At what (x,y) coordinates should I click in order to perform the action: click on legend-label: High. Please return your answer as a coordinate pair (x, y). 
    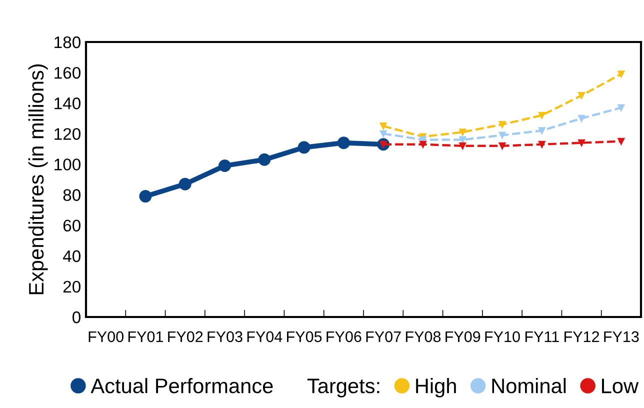
    Looking at the image, I should click on (436, 388).